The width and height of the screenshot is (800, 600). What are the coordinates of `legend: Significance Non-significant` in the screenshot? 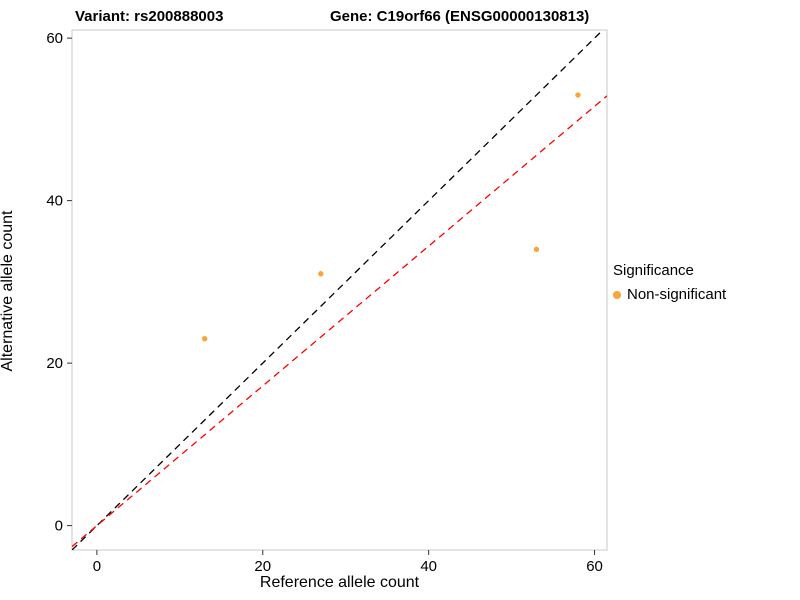 It's located at (669, 282).